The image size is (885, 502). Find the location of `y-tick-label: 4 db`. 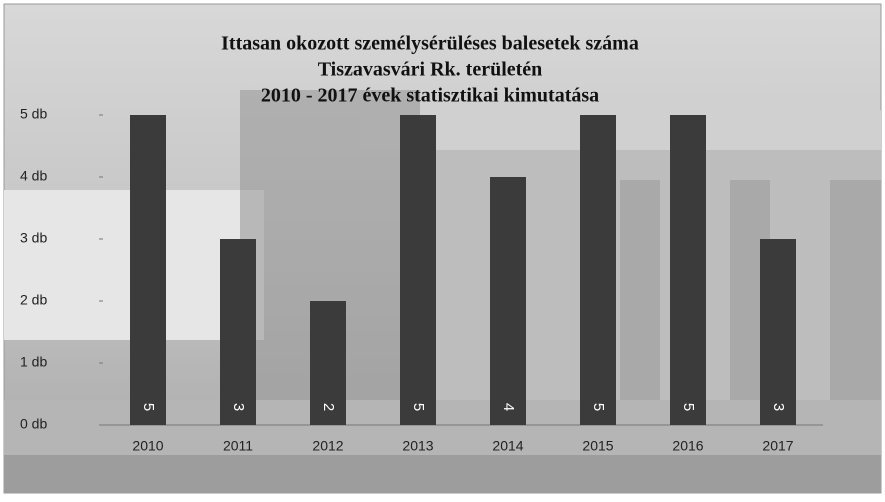

y-tick-label: 4 db is located at coordinates (33, 176).